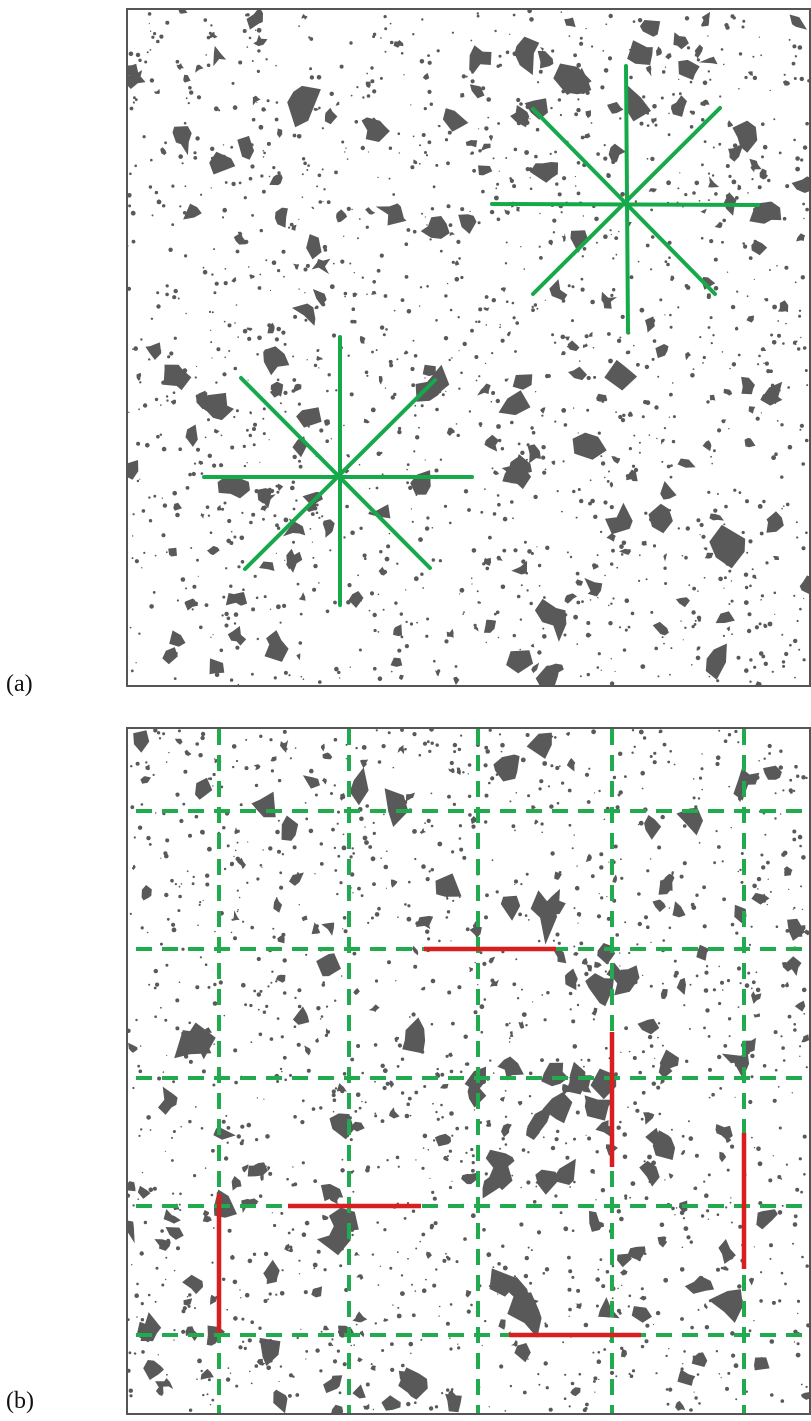 The image size is (811, 1421). I want to click on star-1-diagonal-line, so click(626, 201).